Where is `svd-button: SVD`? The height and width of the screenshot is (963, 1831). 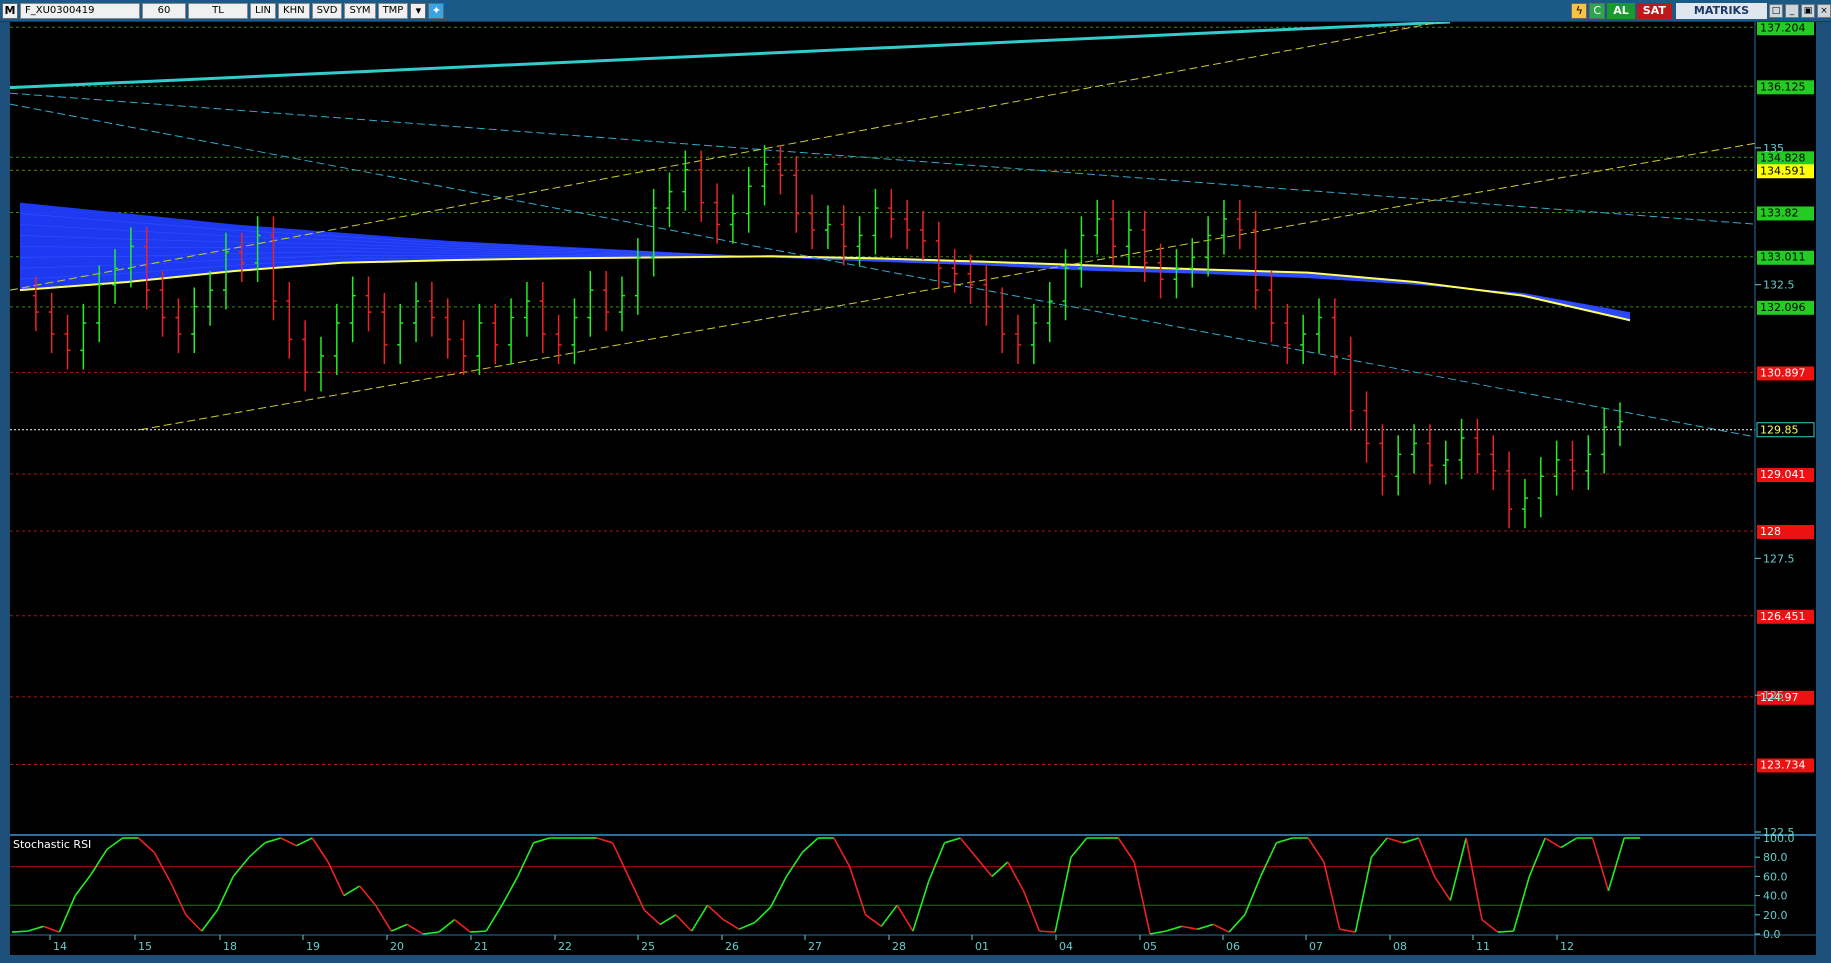 svd-button: SVD is located at coordinates (327, 10).